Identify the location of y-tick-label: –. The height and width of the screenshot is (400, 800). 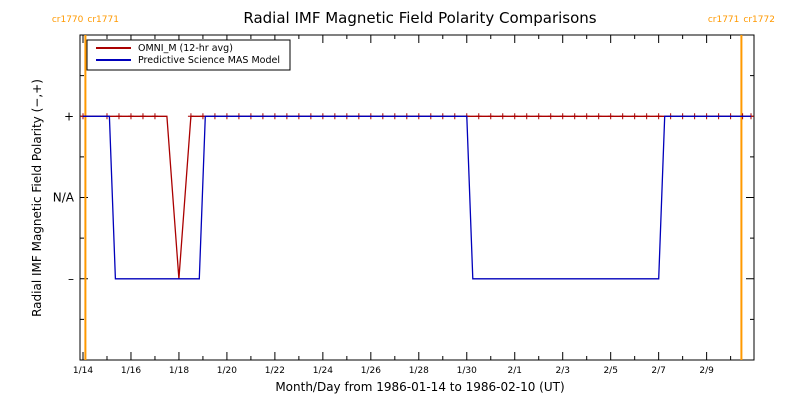
(71, 279).